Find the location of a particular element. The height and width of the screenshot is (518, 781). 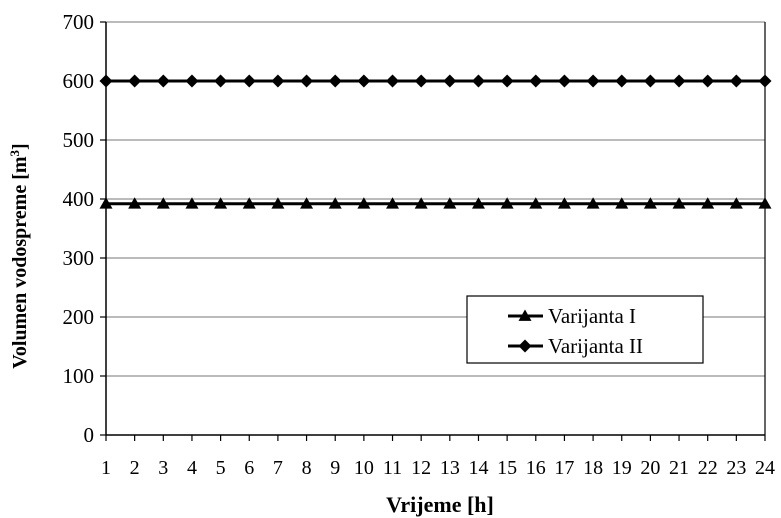

y-tick-label: 0 is located at coordinates (89, 435).